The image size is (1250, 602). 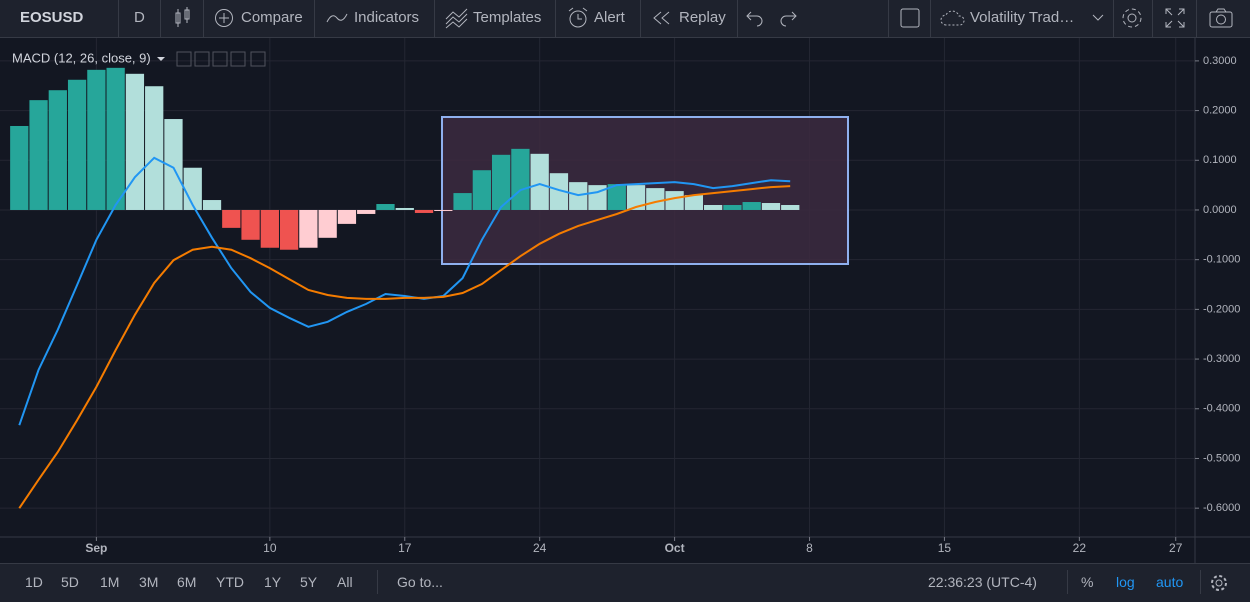 I want to click on x-tick-label: Oct, so click(x=675, y=548).